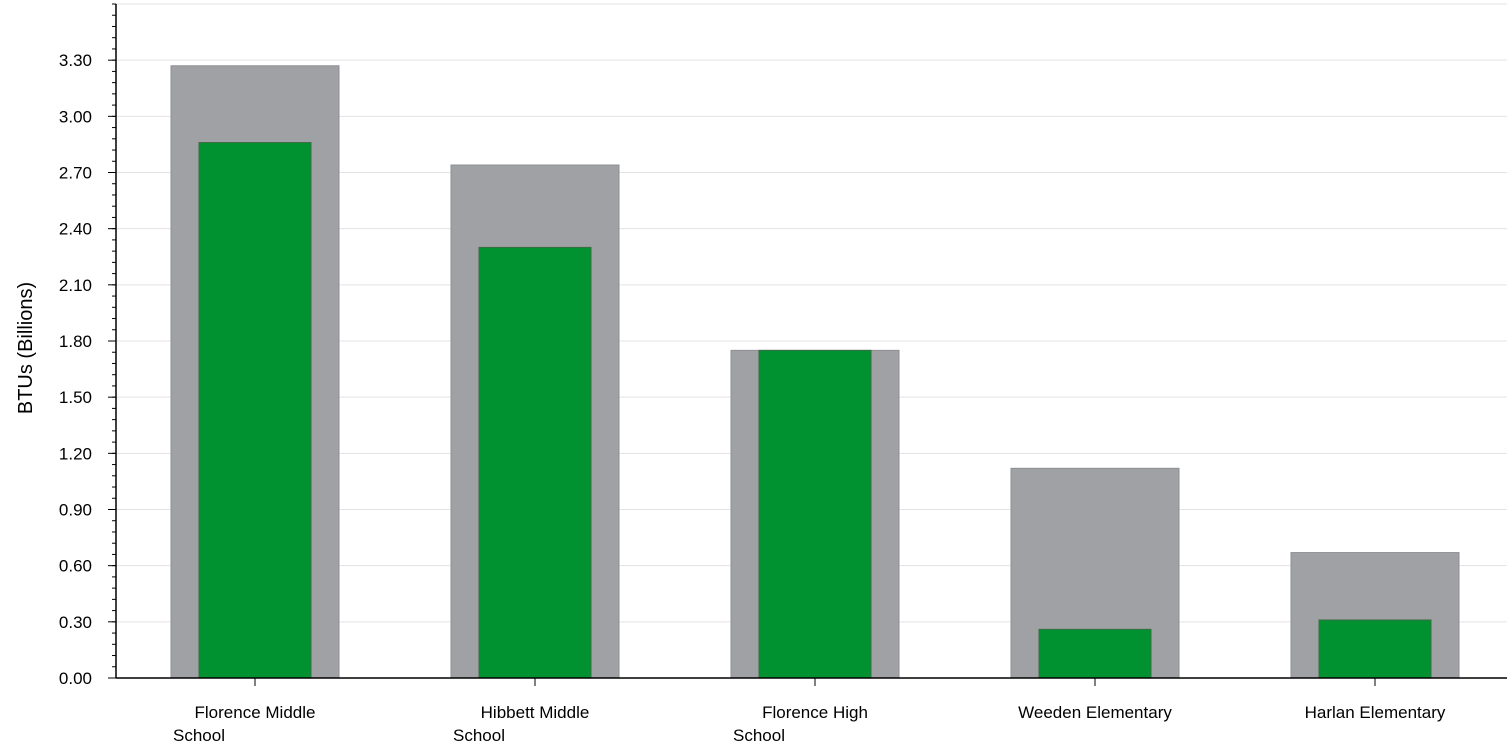 Image resolution: width=1507 pixels, height=747 pixels. I want to click on x-tick-label: Harlan Elementary, so click(1375, 712).